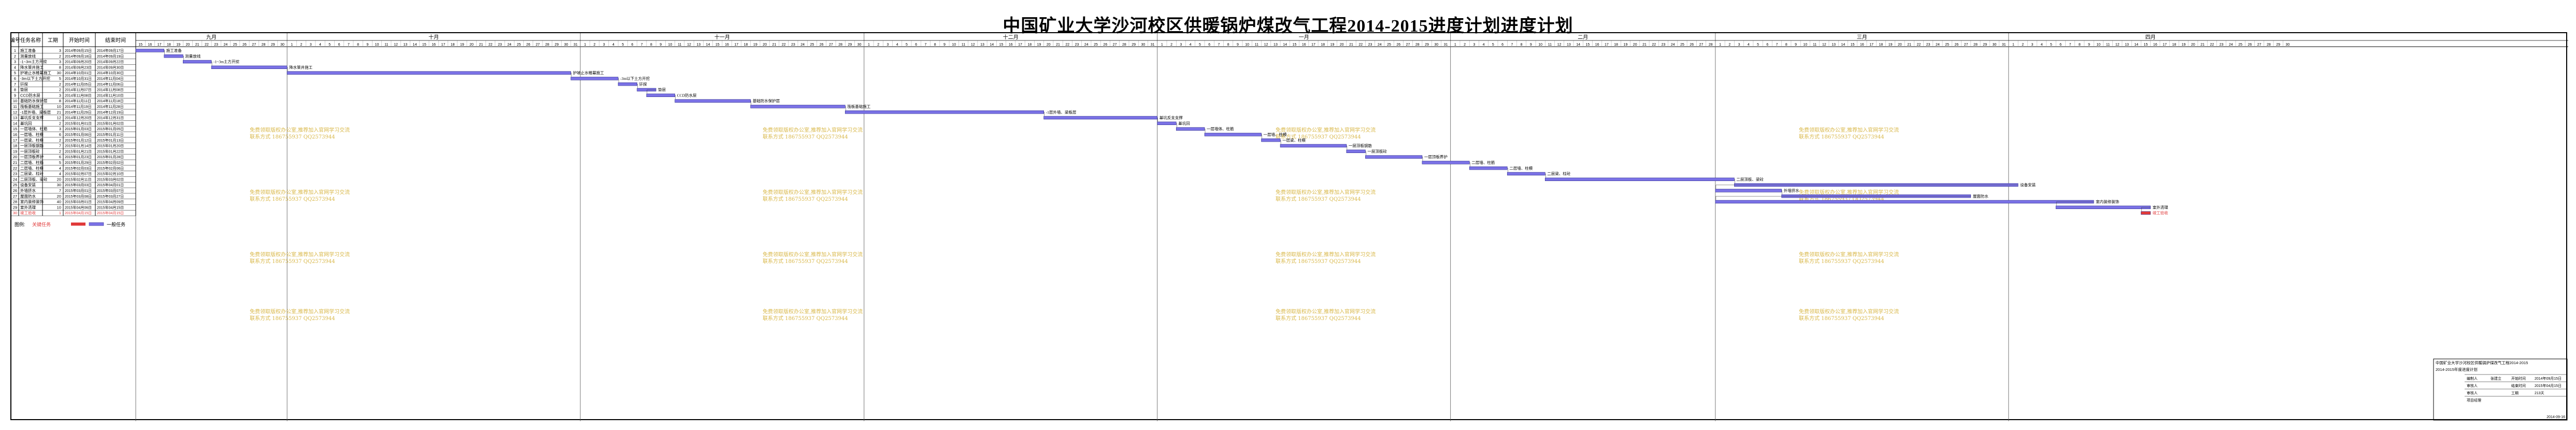  I want to click on task-no: 10, so click(15, 101).